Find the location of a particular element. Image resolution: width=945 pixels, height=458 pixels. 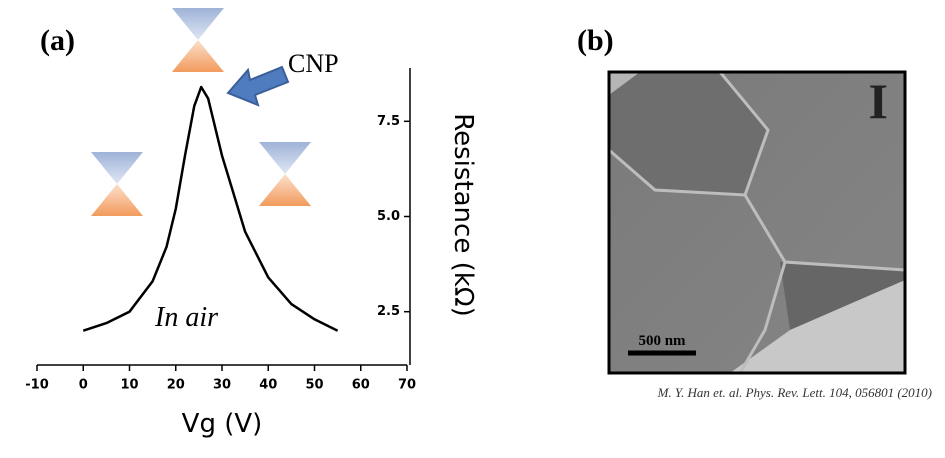

x-tick-label: 20 is located at coordinates (176, 385).